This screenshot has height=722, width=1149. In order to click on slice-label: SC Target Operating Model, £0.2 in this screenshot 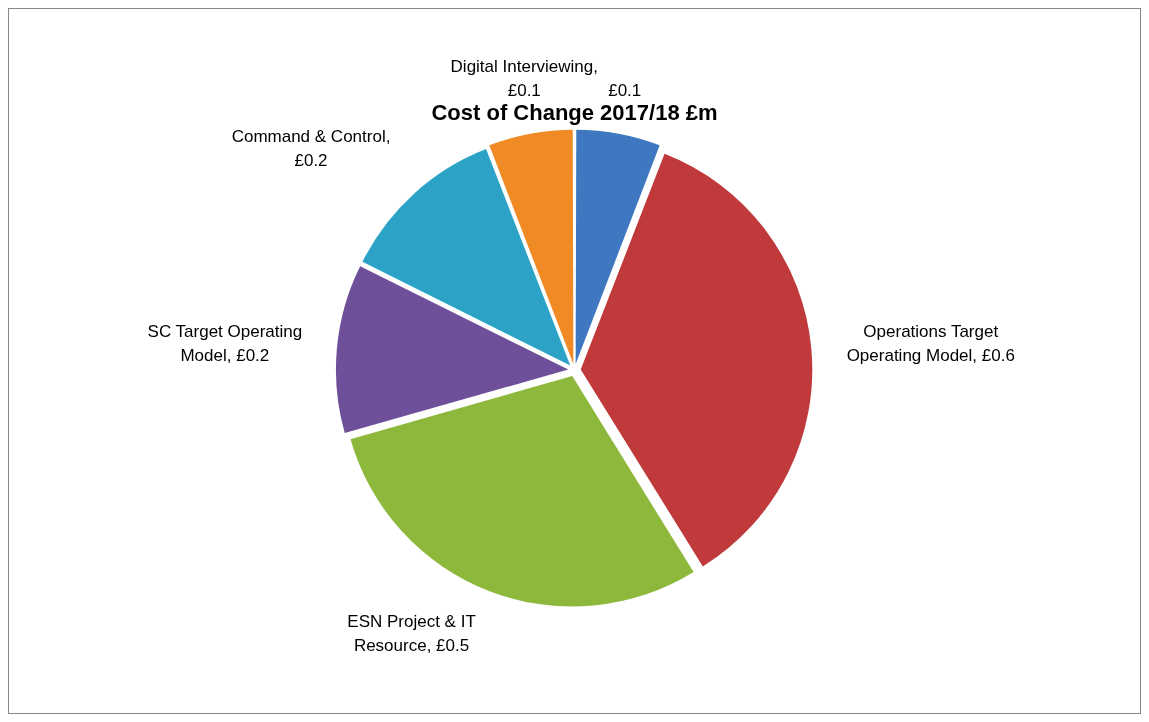, I will do `click(225, 343)`.